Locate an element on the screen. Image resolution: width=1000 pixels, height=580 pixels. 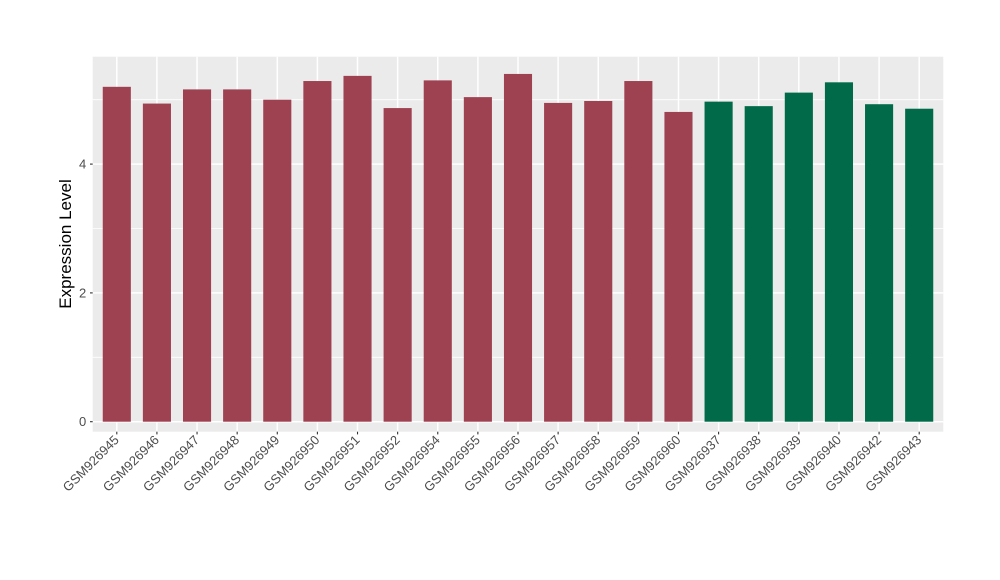
bar-GSM926943 is located at coordinates (919, 265).